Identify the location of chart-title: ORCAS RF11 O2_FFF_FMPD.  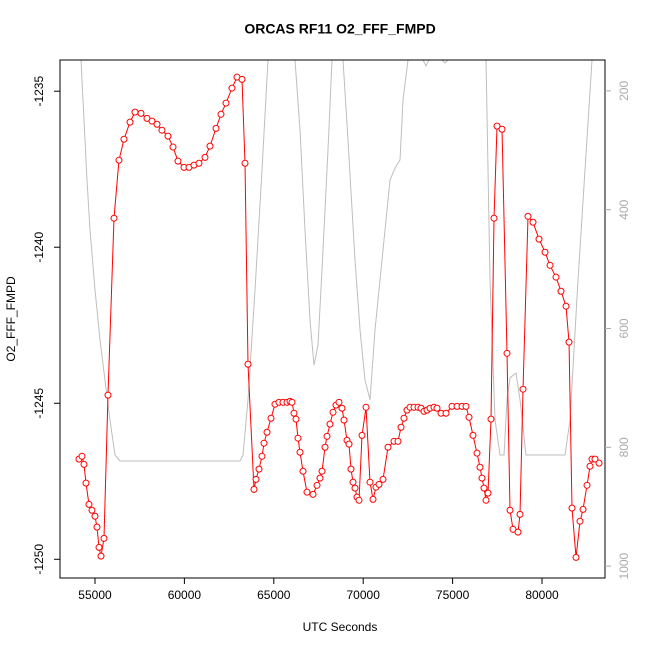
(339, 29).